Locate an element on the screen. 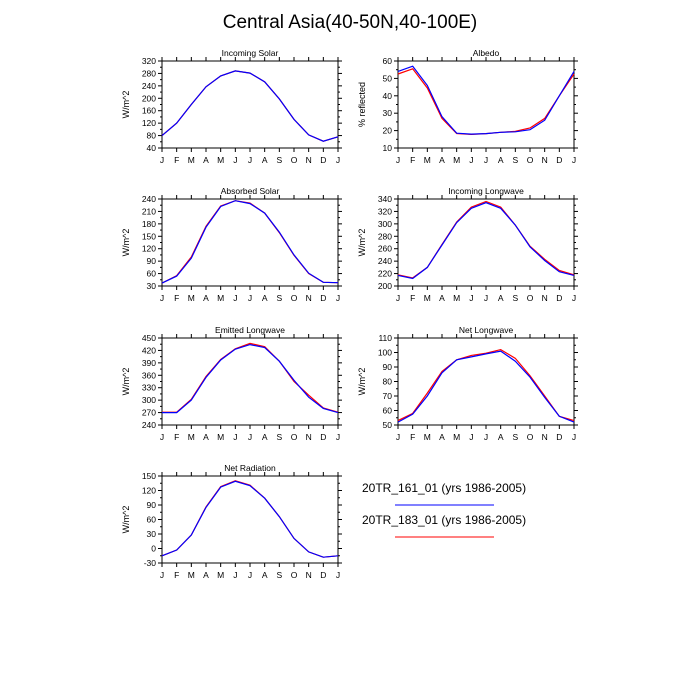 This screenshot has width=700, height=700. y-tick-label: 360 is located at coordinates (149, 375).